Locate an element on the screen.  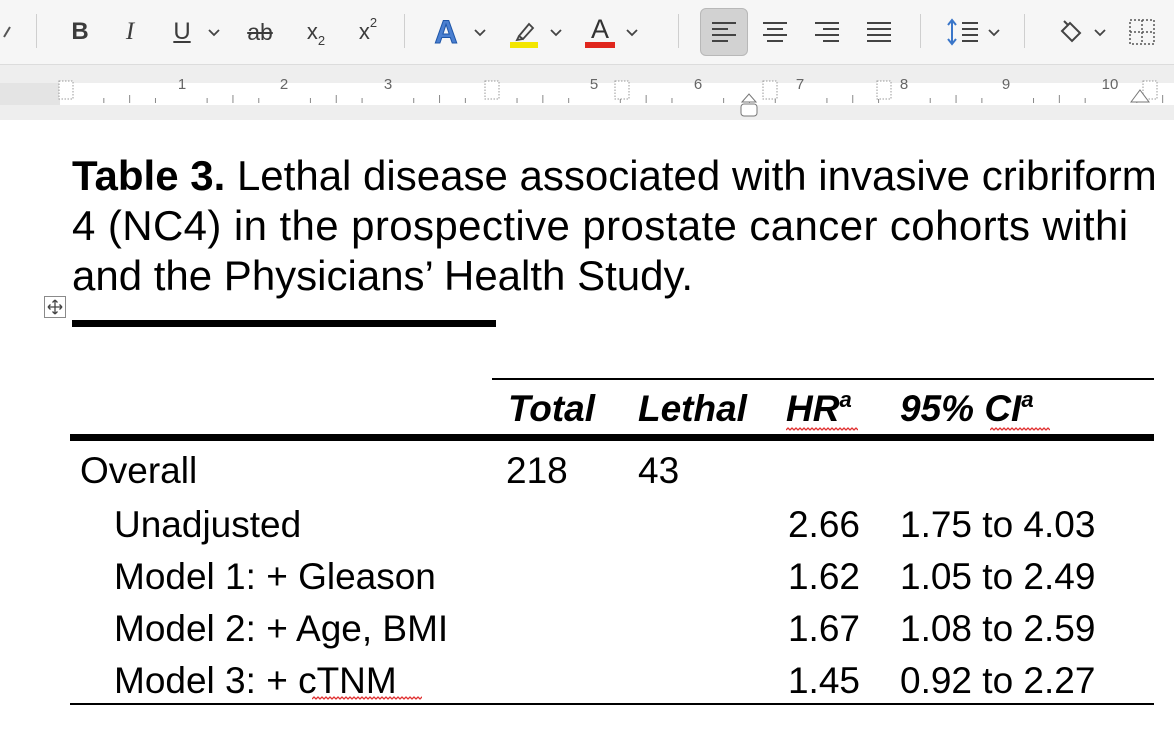
caption-label: Table 3. is located at coordinates (149, 175).